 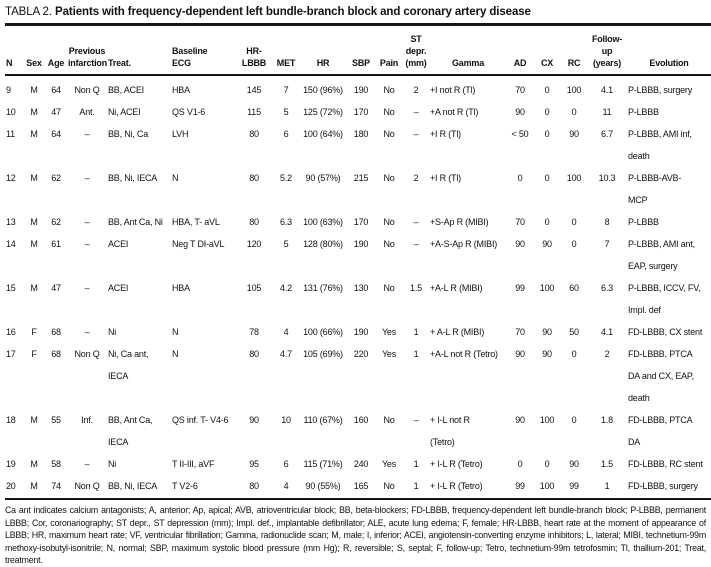 I want to click on column-header--years-: Follow-up (years), so click(x=607, y=50).